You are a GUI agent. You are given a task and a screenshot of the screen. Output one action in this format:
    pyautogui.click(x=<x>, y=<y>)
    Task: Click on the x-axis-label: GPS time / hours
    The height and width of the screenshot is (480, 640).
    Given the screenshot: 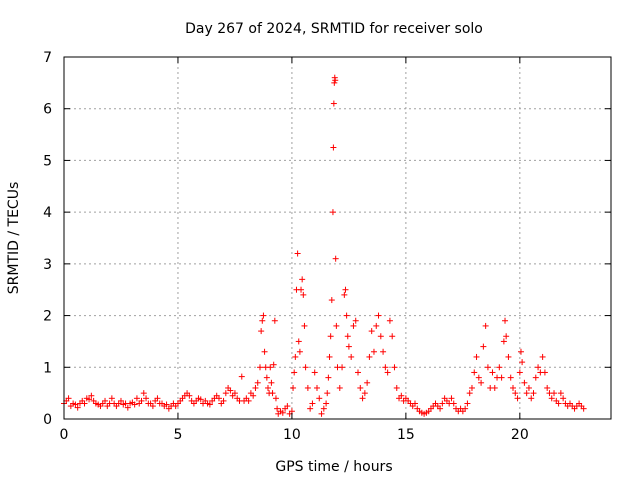 What is the action you would take?
    pyautogui.click(x=333, y=467)
    